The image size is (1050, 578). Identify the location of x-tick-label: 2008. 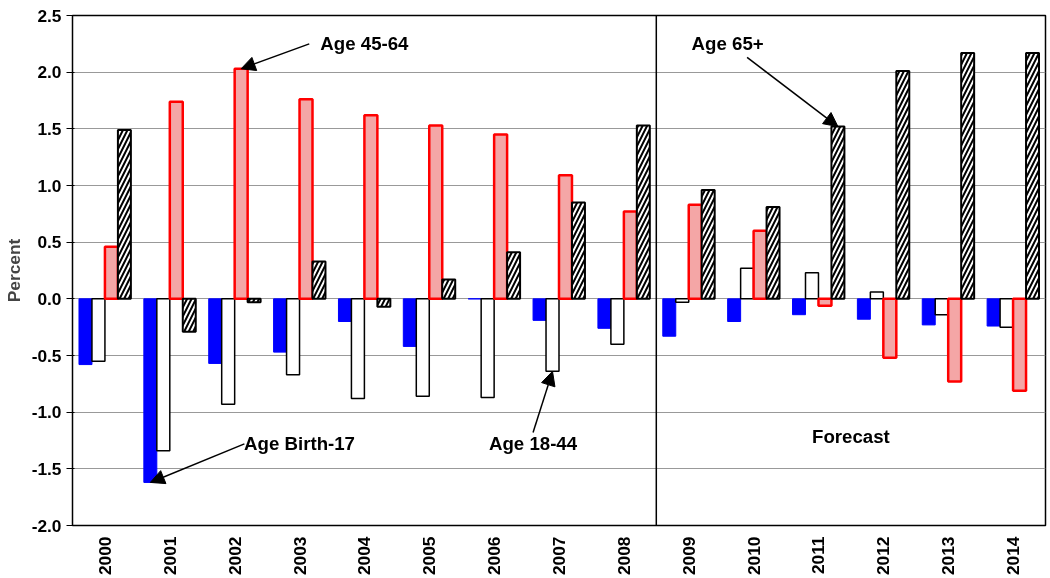
(623, 556).